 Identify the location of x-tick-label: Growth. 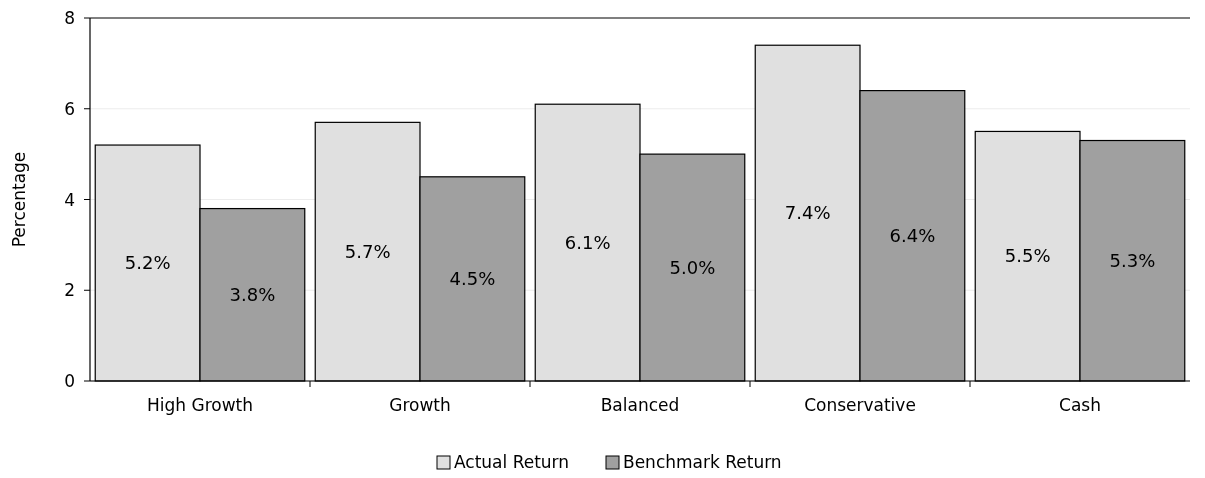
(420, 405).